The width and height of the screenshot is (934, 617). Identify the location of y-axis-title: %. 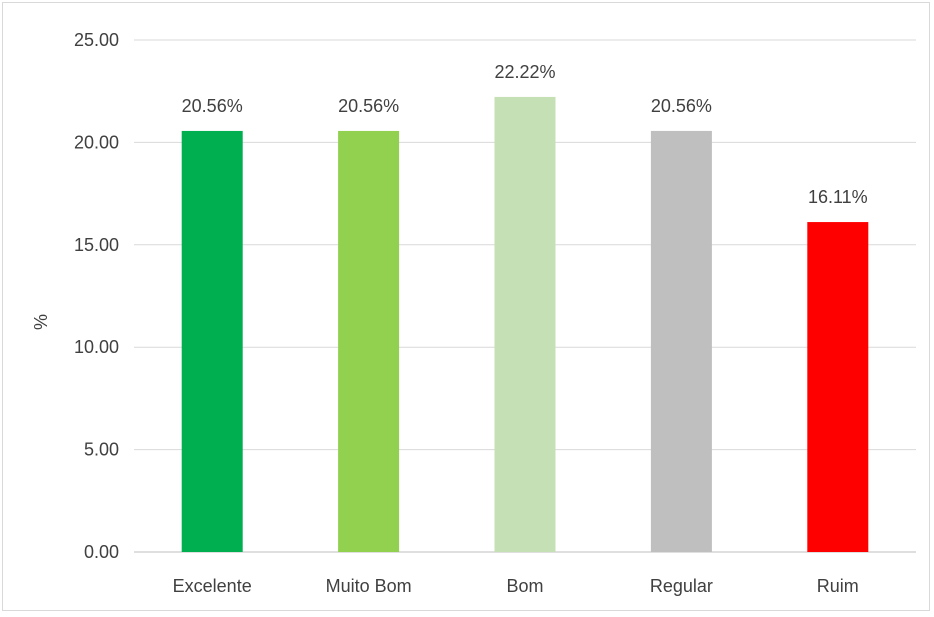
(41, 322).